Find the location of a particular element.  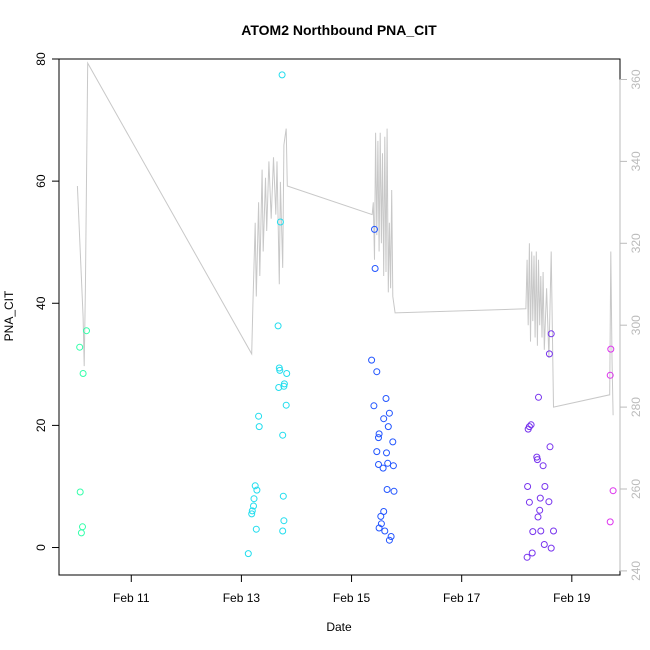

y-tick-label: 40 is located at coordinates (41, 303).